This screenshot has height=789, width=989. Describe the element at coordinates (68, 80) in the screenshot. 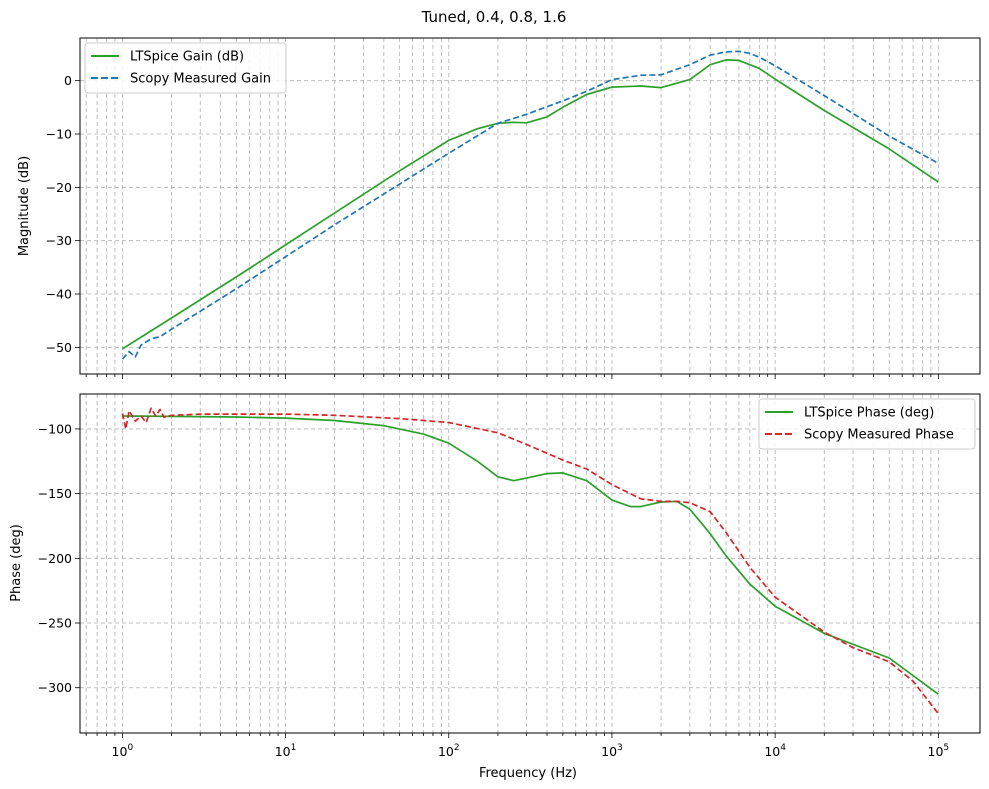

I see `y-tick-label: 0` at that location.